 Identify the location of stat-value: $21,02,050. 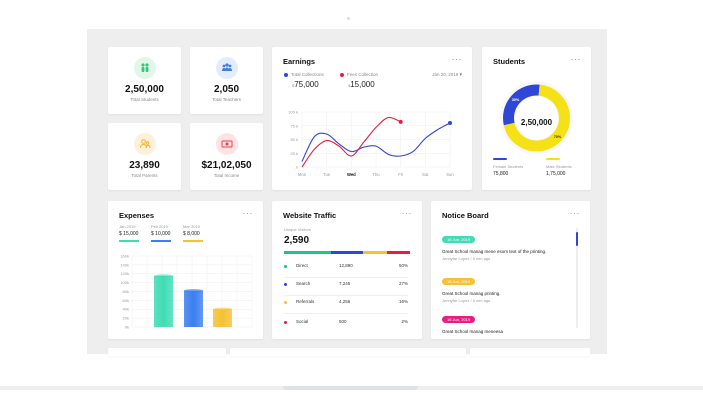
(226, 165).